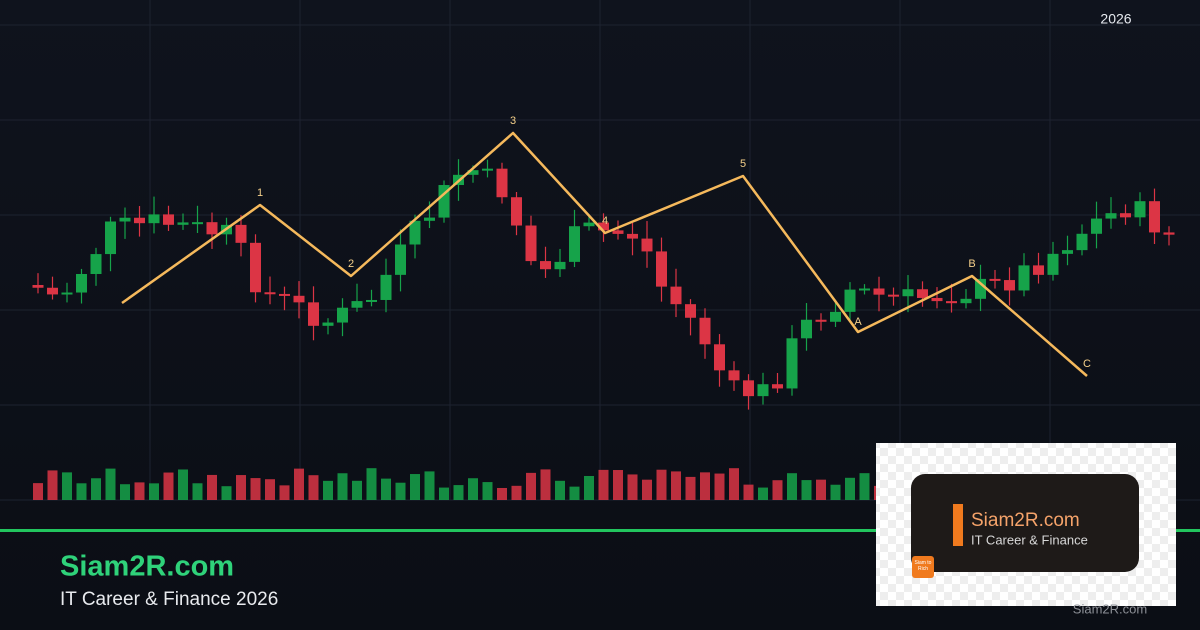 This screenshot has height=630, width=1200. Describe the element at coordinates (260, 193) in the screenshot. I see `wave-label: 1` at that location.